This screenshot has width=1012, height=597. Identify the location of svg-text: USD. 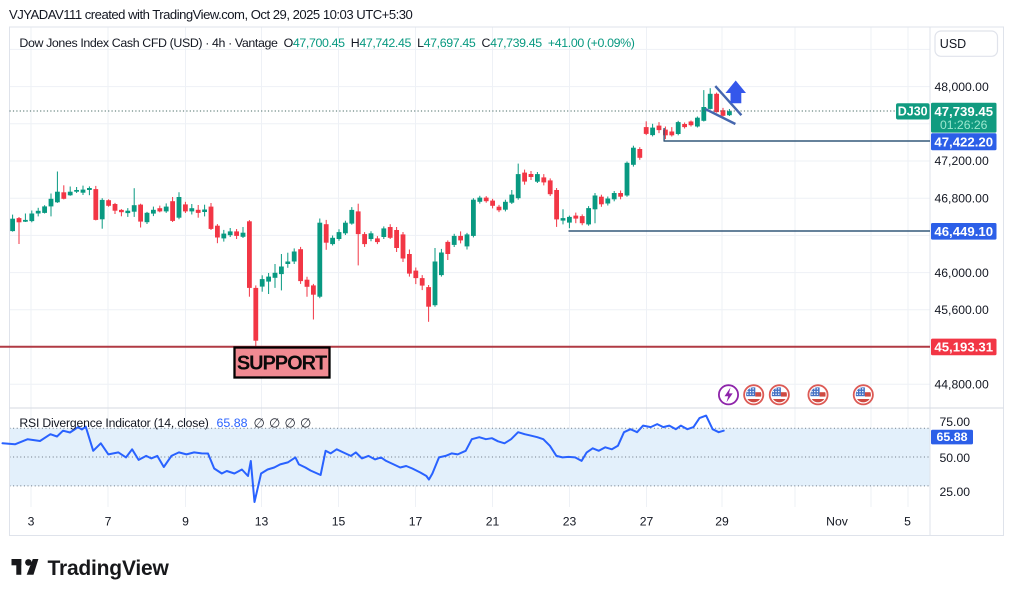
(953, 44).